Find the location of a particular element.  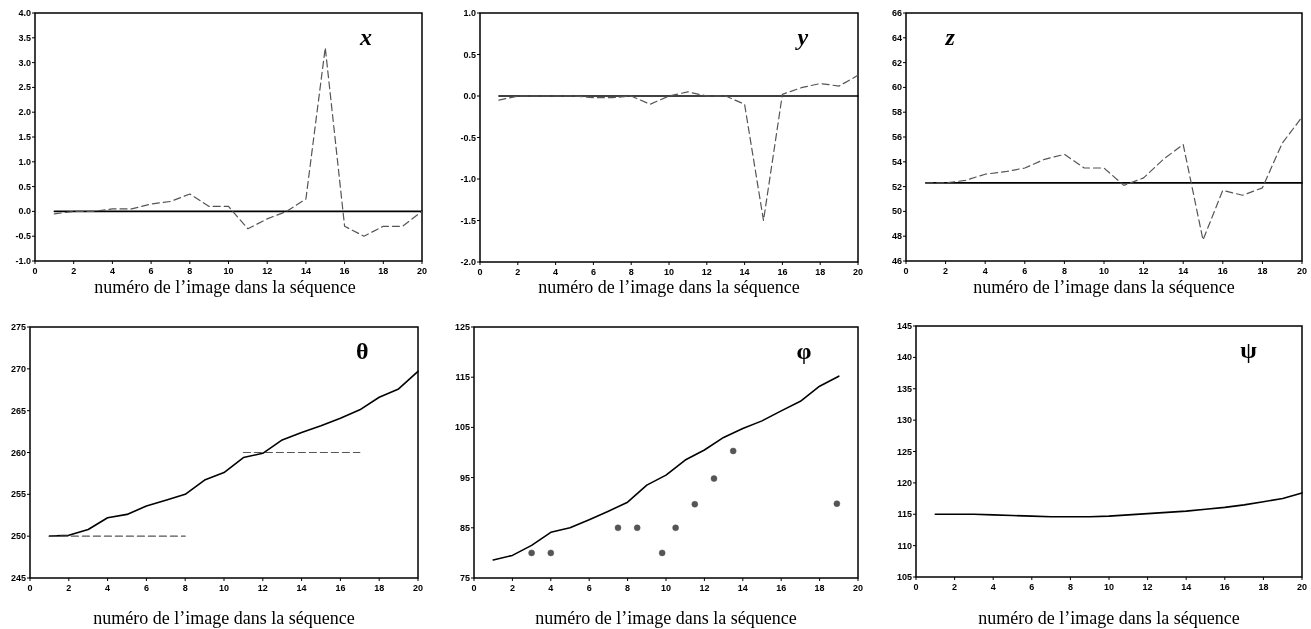

y-tick-label: 120 is located at coordinates (904, 482).